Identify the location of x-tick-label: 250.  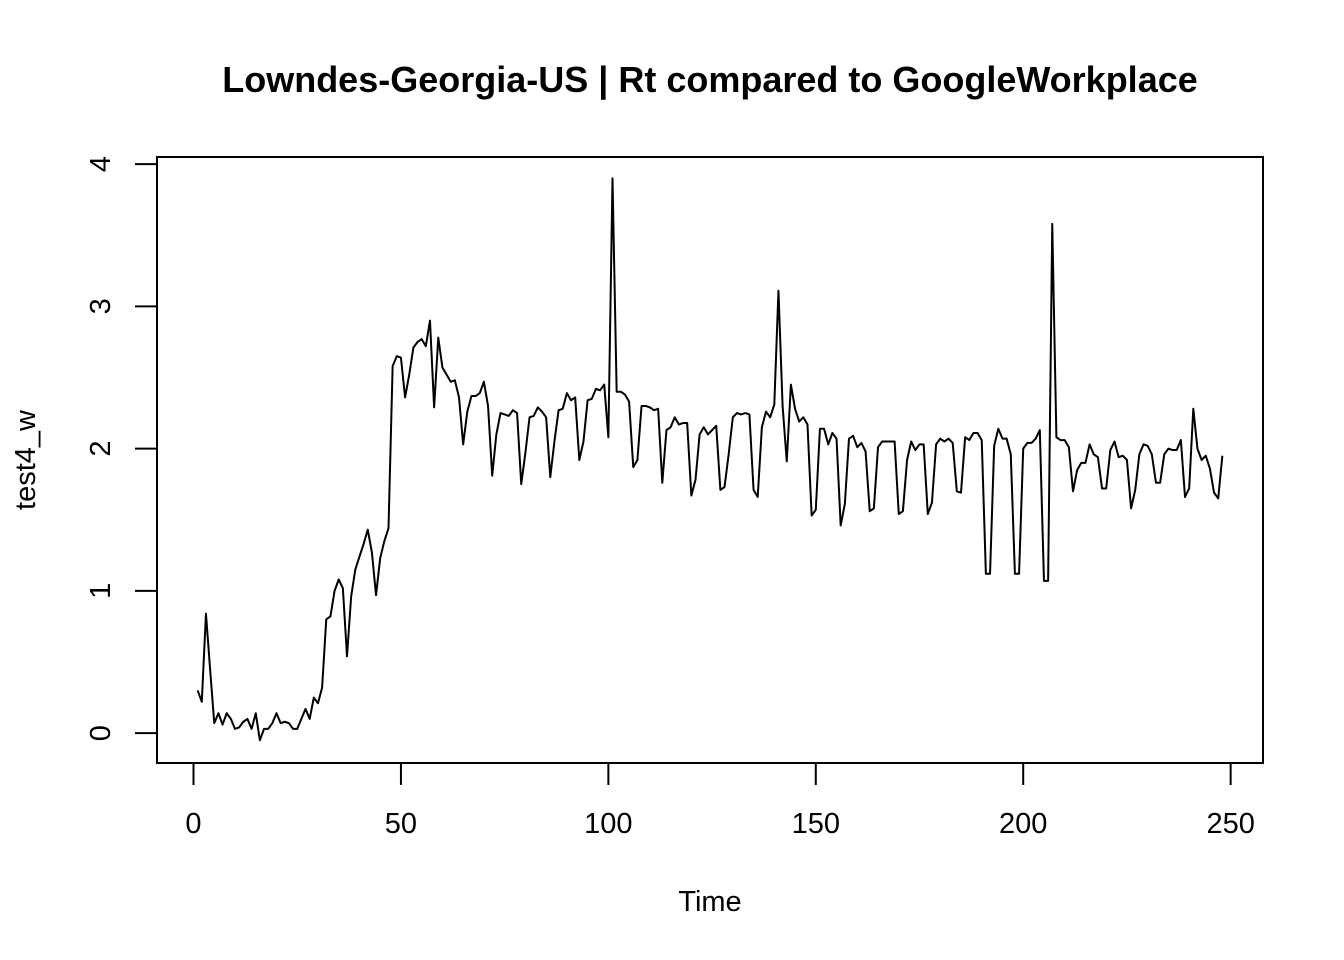
(1230, 824).